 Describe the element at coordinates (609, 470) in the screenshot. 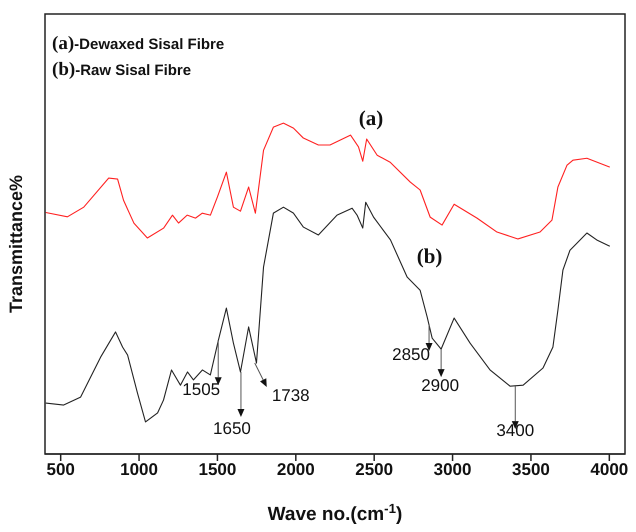

I see `x-tick-label: 4000` at that location.